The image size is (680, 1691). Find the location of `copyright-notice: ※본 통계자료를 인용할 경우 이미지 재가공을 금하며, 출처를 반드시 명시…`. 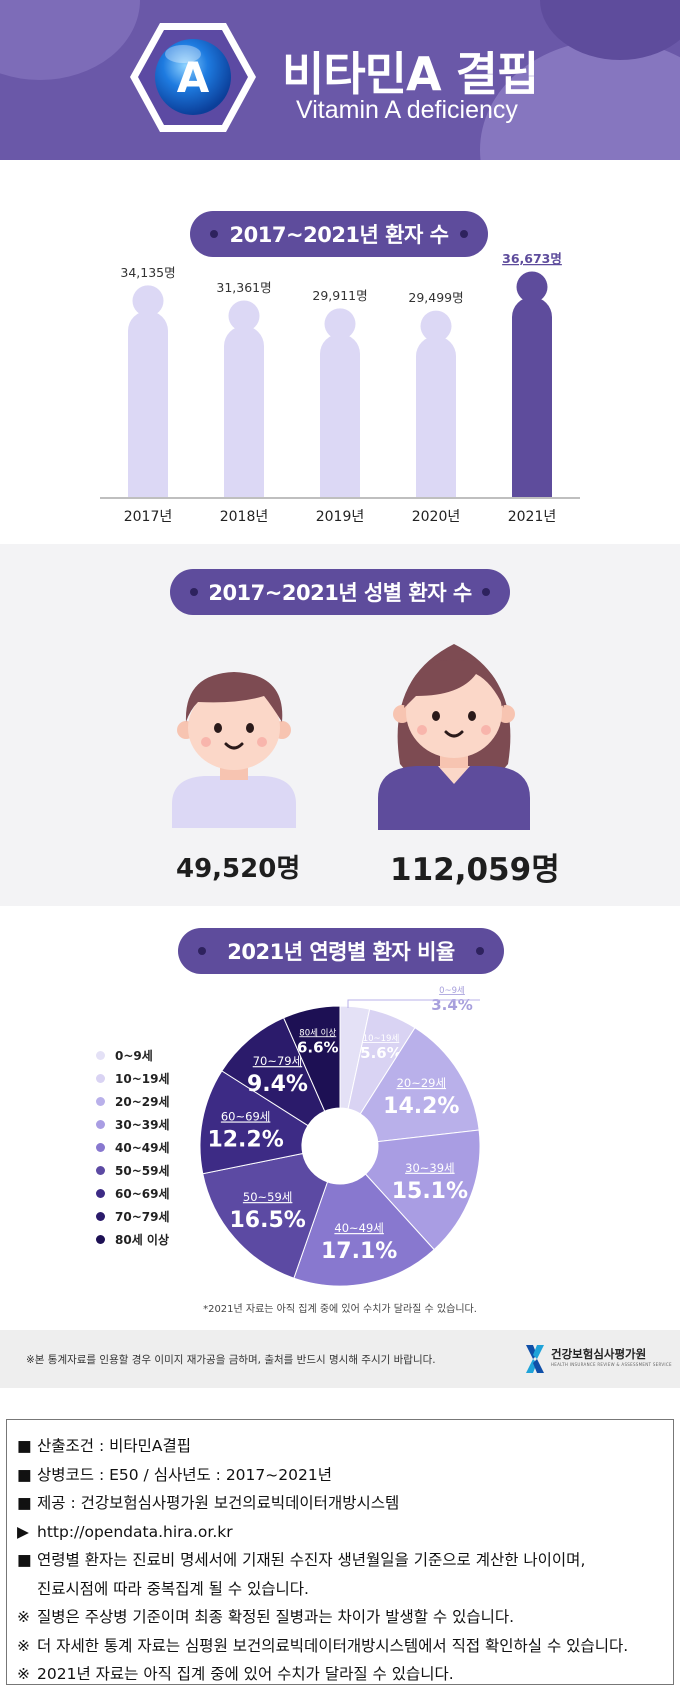

copyright-notice: ※본 통계자료를 인용할 경우 이미지 재가공을 금하며, 출처를 반드시 명시… is located at coordinates (231, 1360).